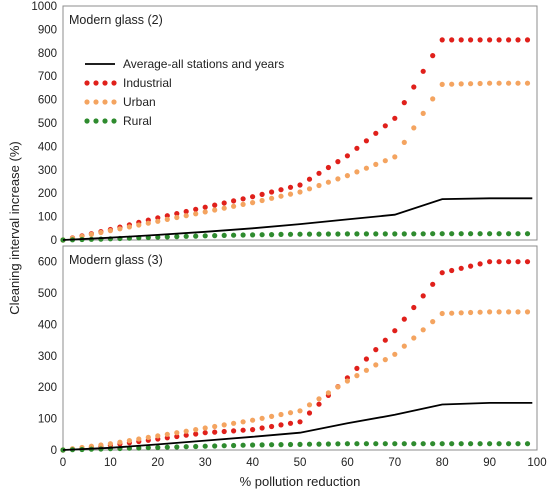 This screenshot has width=550, height=499. Describe the element at coordinates (54, 241) in the screenshot. I see `y-tick-label: 0` at that location.